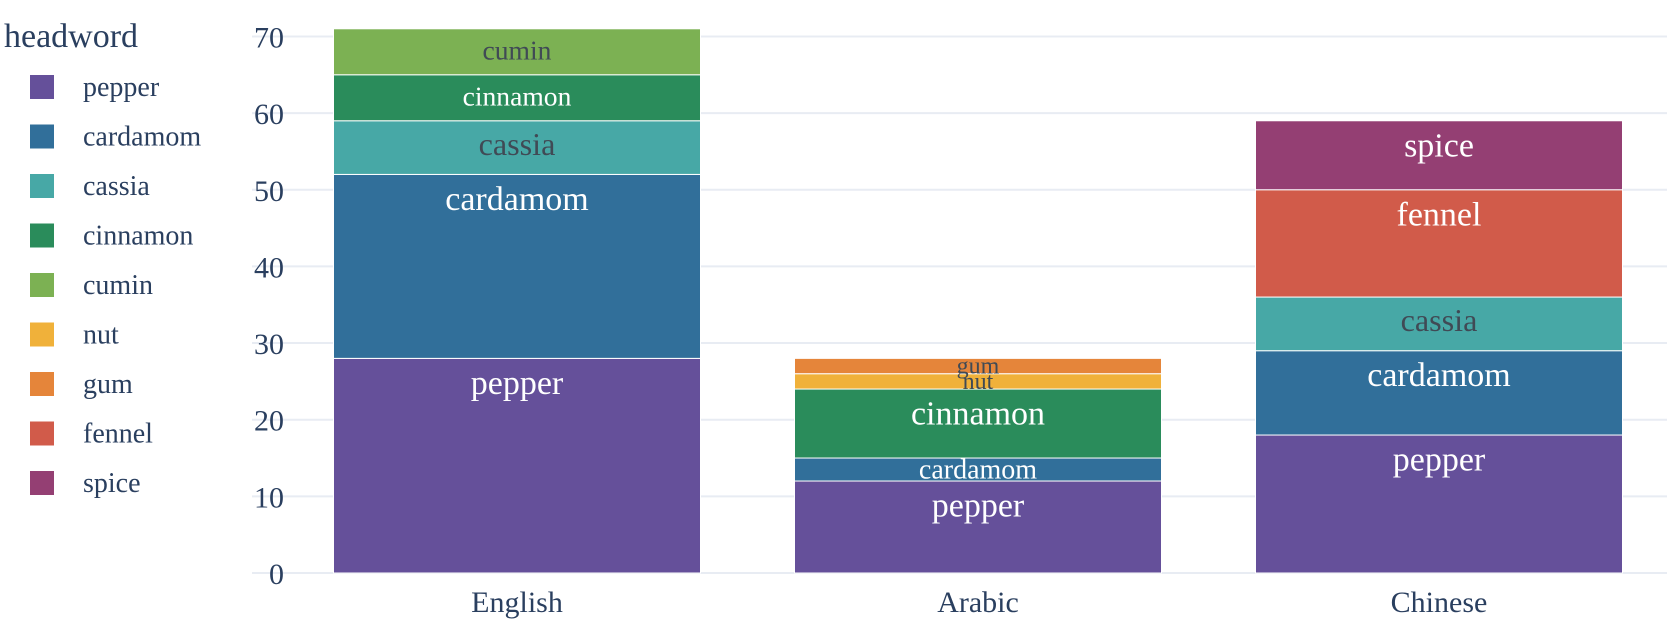 This screenshot has width=1667, height=625. Describe the element at coordinates (116, 186) in the screenshot. I see `legend-label: cassia` at that location.